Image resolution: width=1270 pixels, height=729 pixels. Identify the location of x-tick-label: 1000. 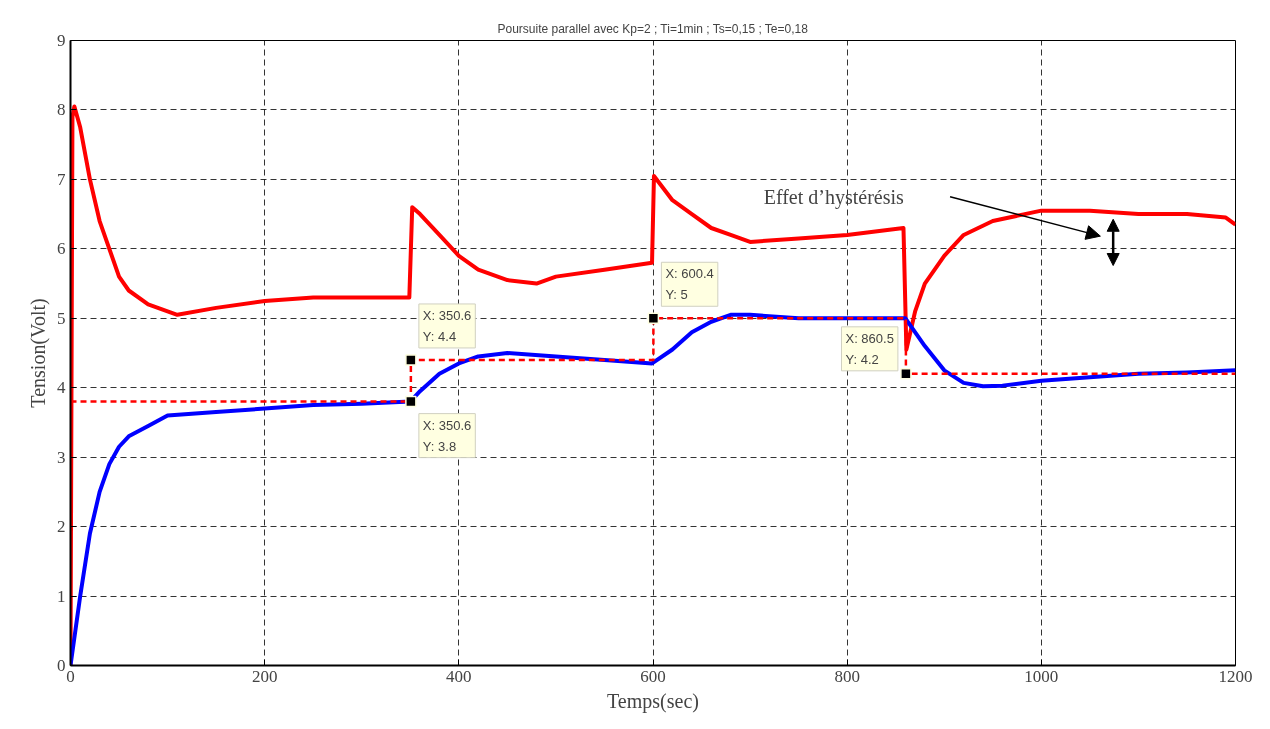
(1041, 676).